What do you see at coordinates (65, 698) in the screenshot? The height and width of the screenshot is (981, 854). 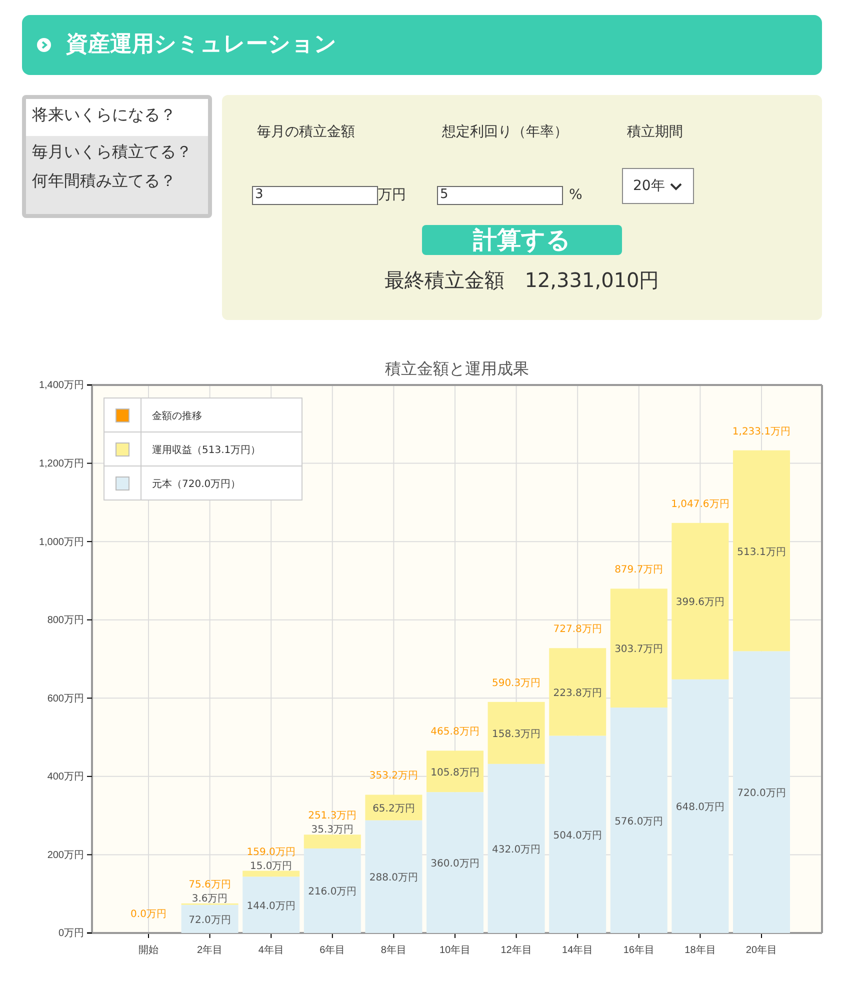 I see `y-tick-label: 600万円` at bounding box center [65, 698].